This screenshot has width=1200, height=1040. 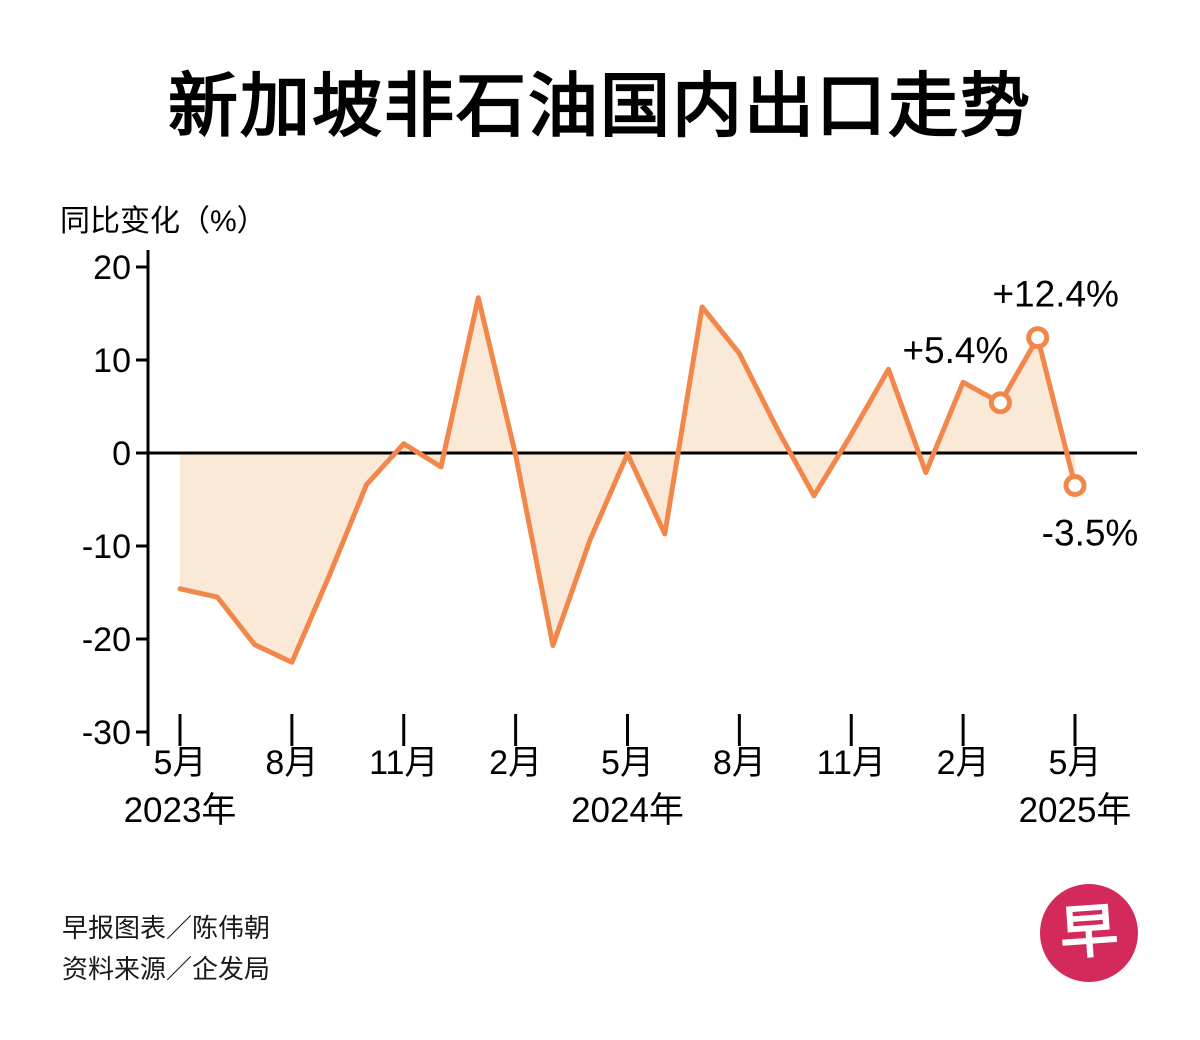 I want to click on chart-markers-layer, so click(x=1037, y=412).